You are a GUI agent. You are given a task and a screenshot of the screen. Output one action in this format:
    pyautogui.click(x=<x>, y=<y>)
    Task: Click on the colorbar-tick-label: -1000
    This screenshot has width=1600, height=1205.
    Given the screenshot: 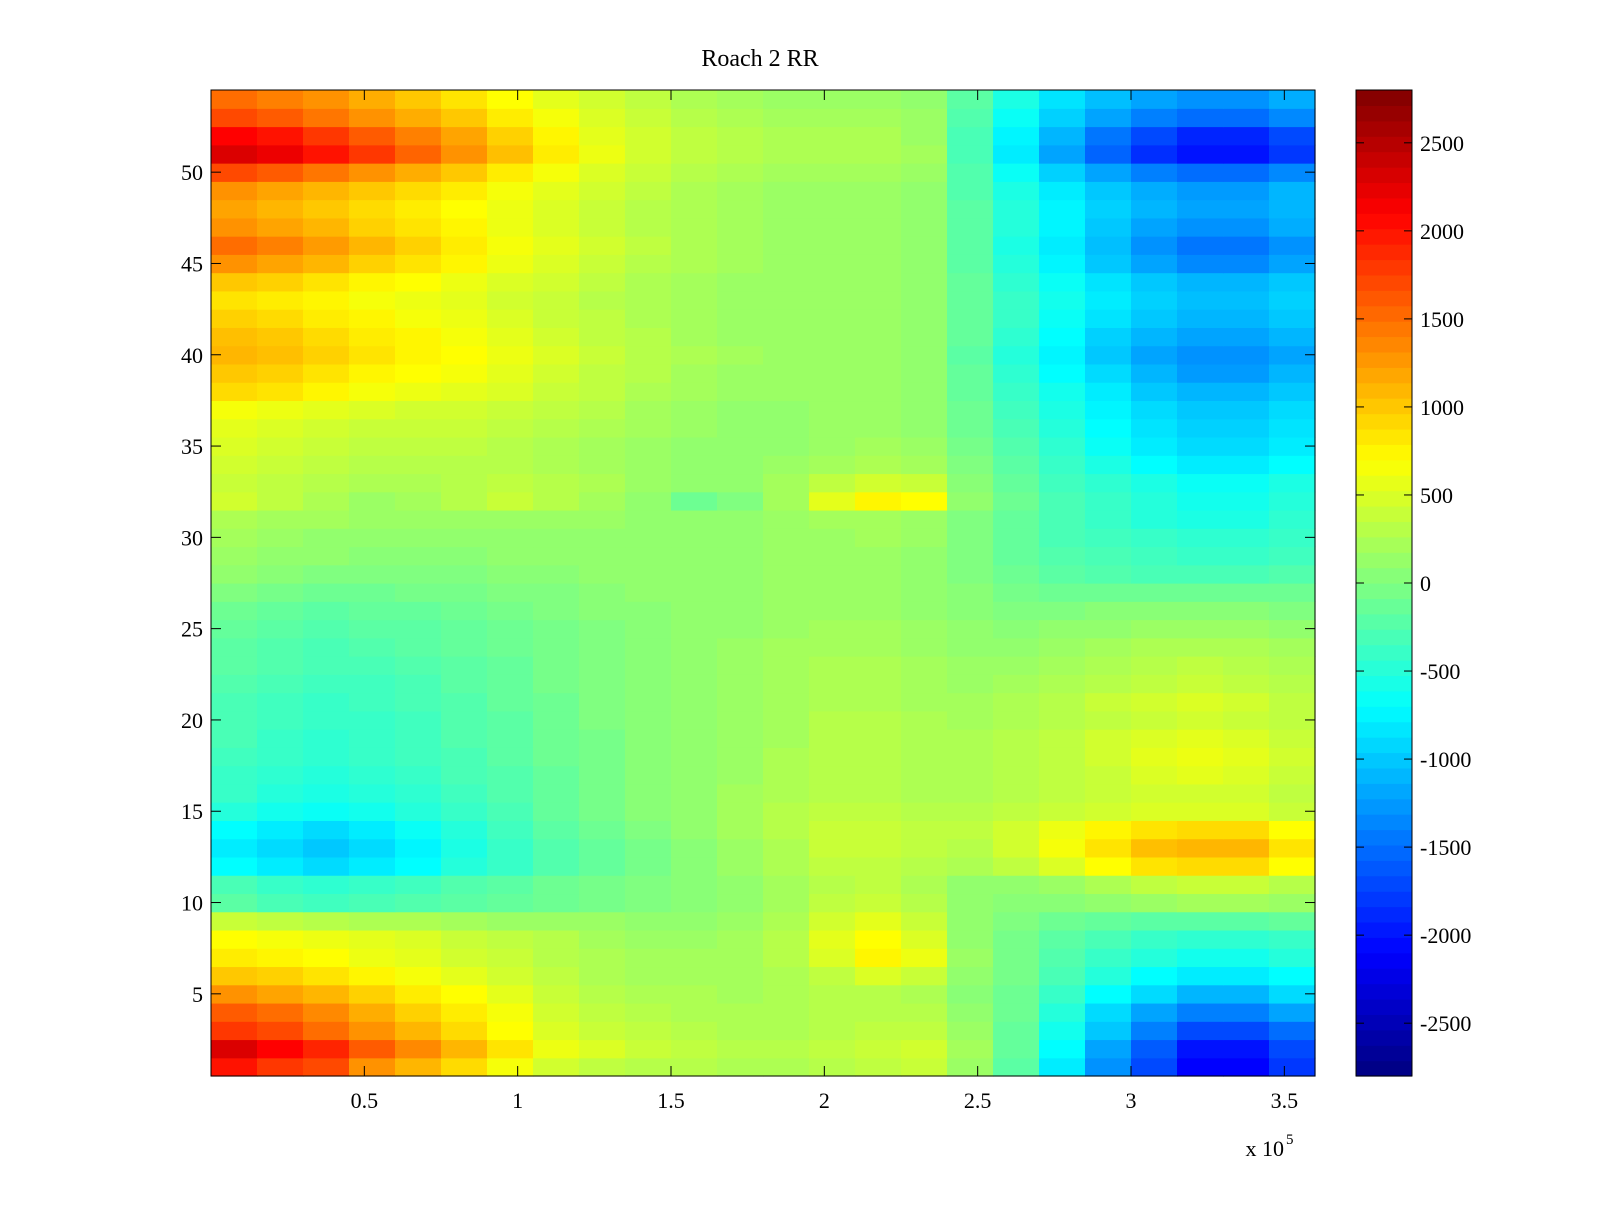 What is the action you would take?
    pyautogui.click(x=1445, y=759)
    